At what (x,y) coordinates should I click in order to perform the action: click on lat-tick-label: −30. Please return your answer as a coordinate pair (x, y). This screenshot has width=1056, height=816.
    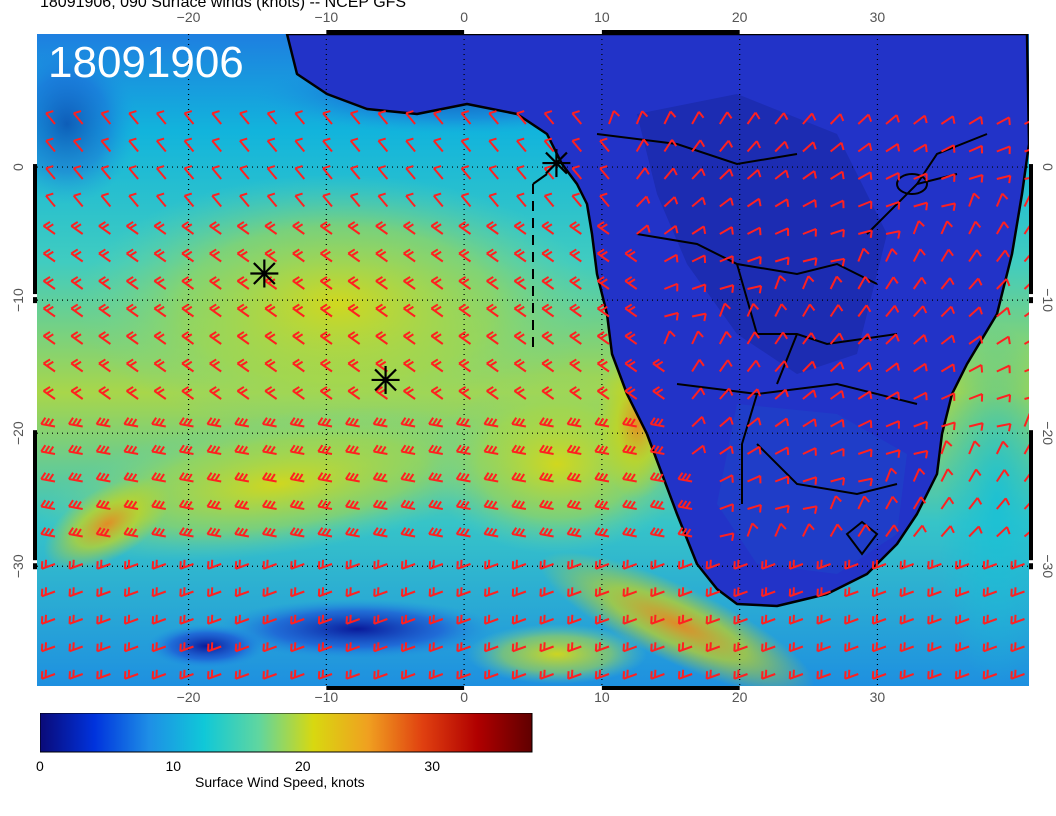
    Looking at the image, I should click on (18, 566).